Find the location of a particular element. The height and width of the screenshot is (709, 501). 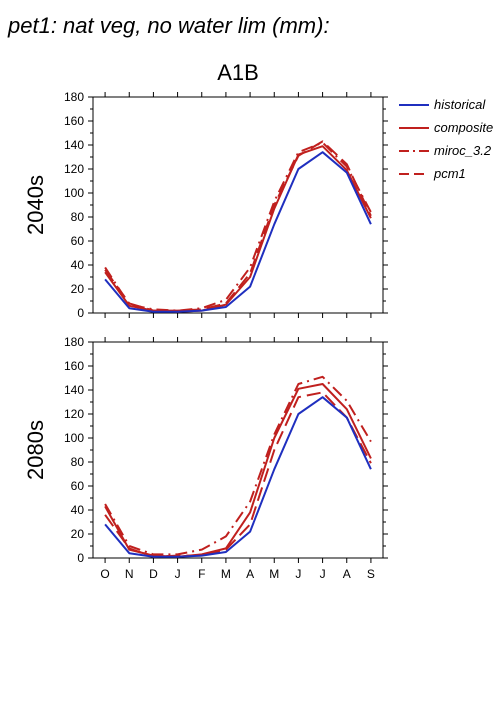

legend: historical composite miroc_3.2 pcm1 is located at coordinates (446, 139).